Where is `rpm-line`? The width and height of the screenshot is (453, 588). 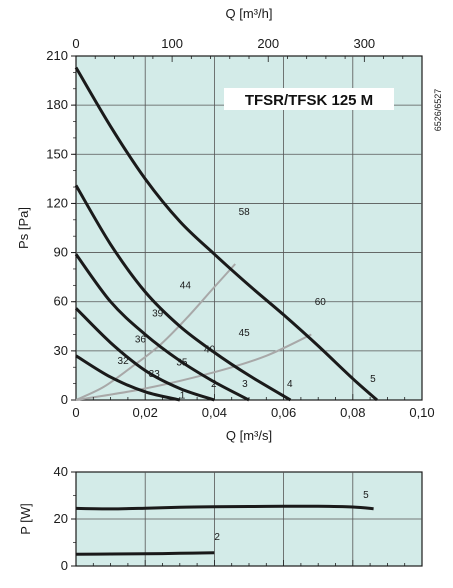
rpm-line is located at coordinates (193, 367).